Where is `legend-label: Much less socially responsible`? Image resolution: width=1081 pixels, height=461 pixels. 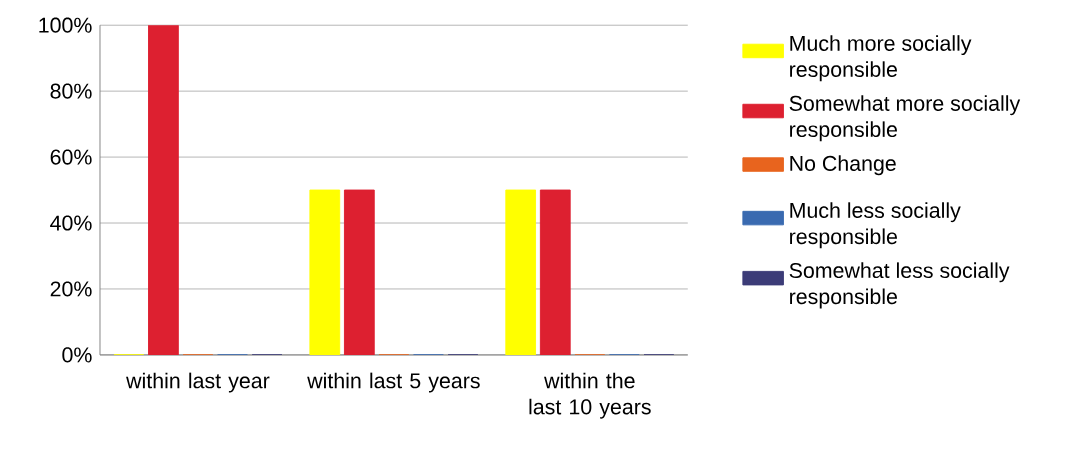
legend-label: Much less socially responsible is located at coordinates (875, 225).